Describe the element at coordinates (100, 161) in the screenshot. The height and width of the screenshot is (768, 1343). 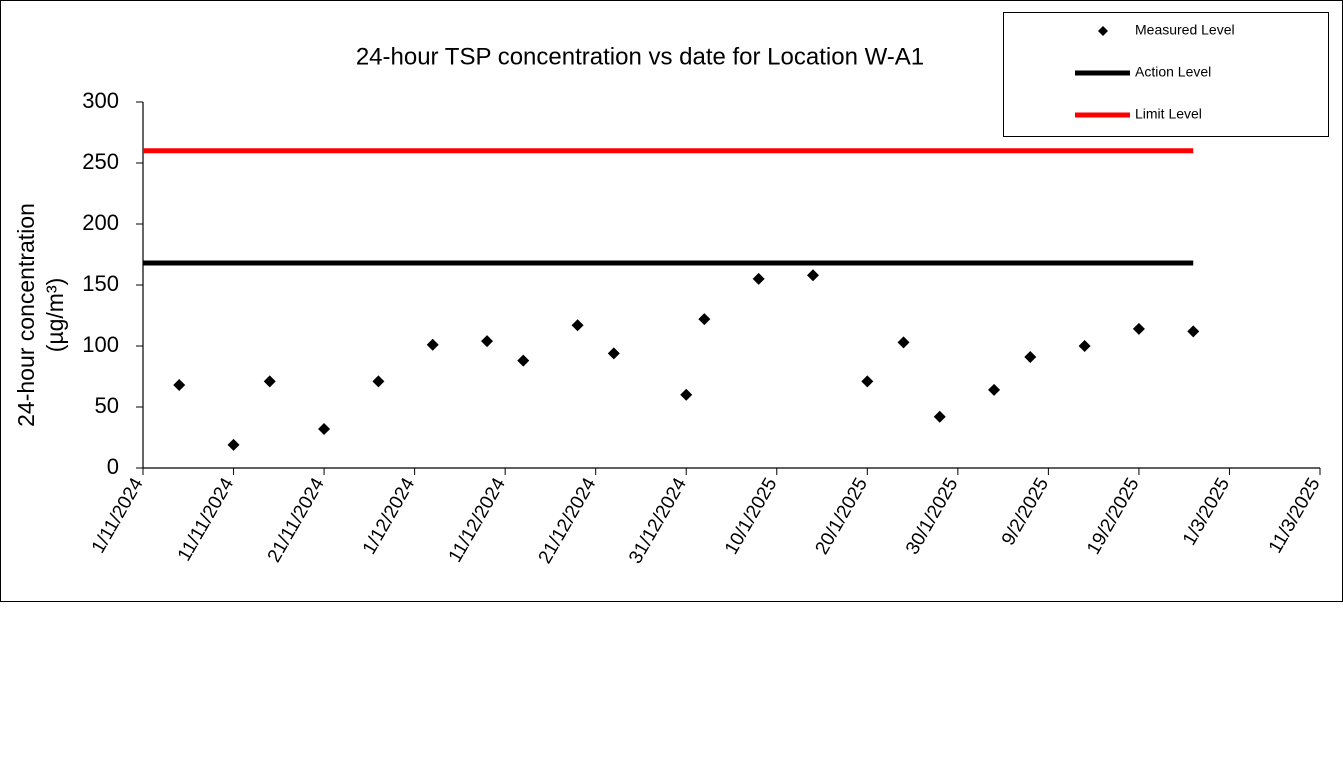
I see `y-tick-label: 250` at that location.